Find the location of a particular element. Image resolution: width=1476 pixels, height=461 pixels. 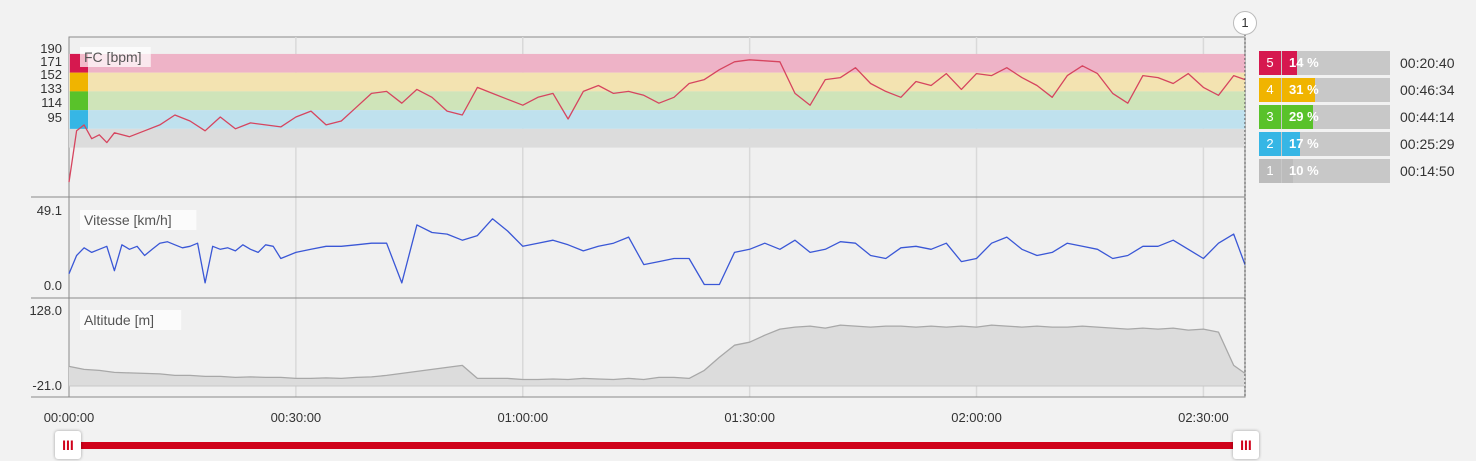

zone-row-1: 1 10 % is located at coordinates (1324, 171).